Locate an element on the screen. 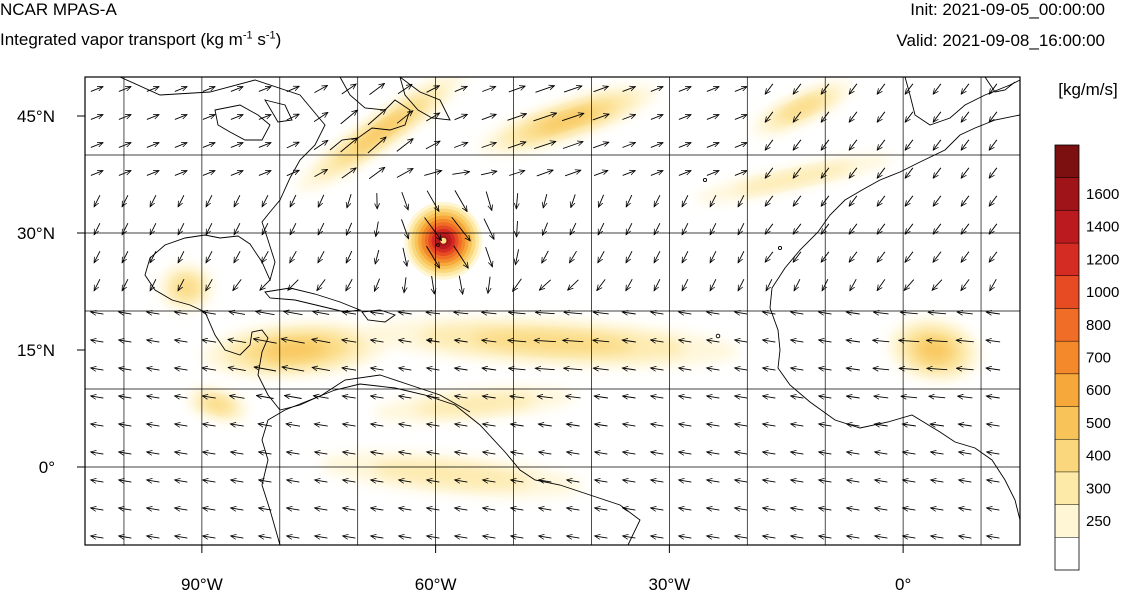  island-cape-verde is located at coordinates (718, 336).